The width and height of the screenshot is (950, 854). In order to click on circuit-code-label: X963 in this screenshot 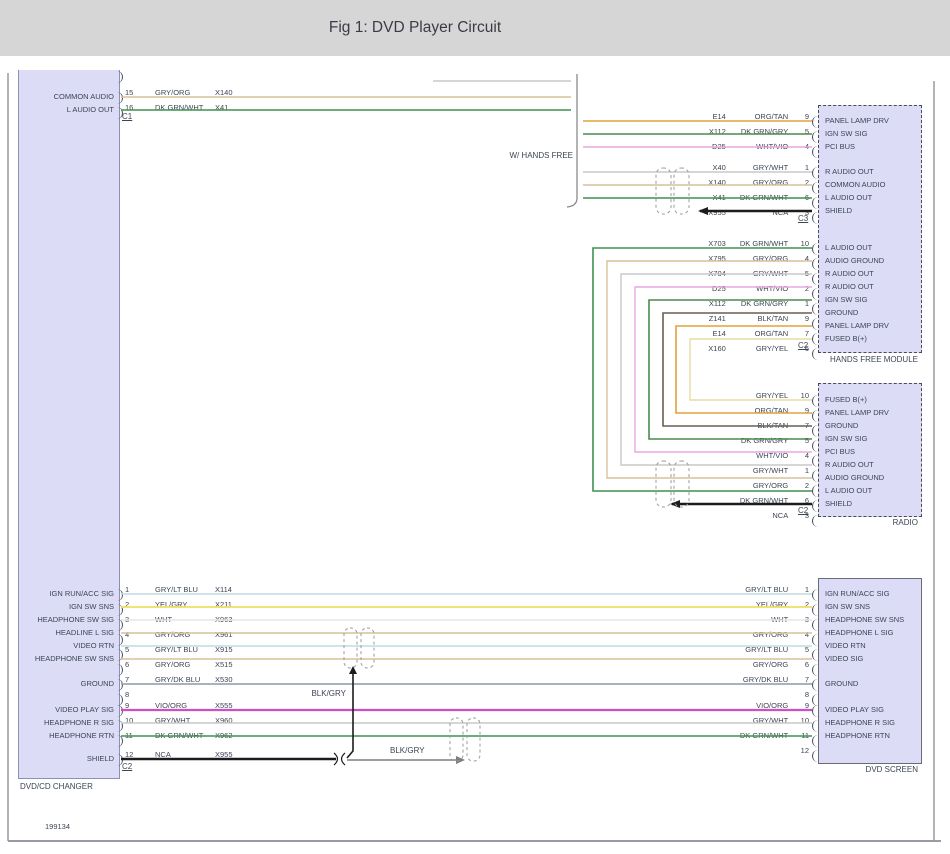, I will do `click(224, 619)`.